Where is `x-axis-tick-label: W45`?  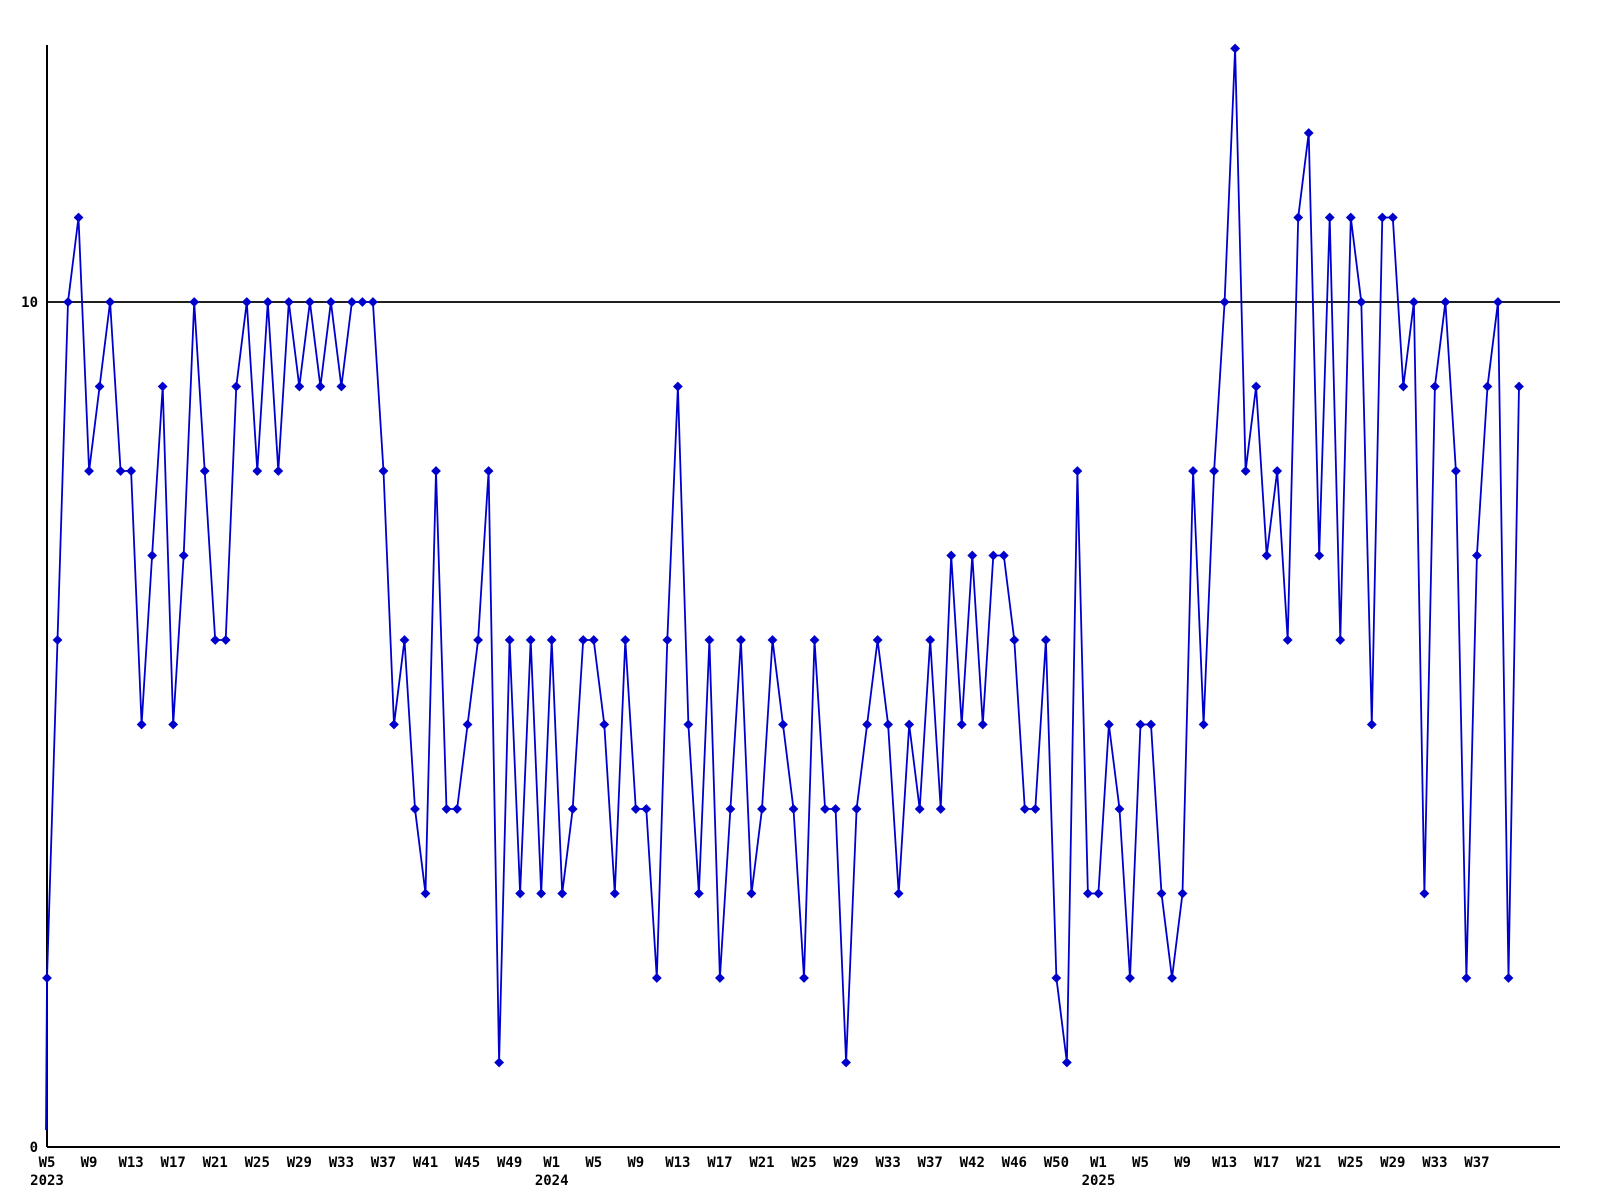 x-axis-tick-label: W45 is located at coordinates (467, 1163).